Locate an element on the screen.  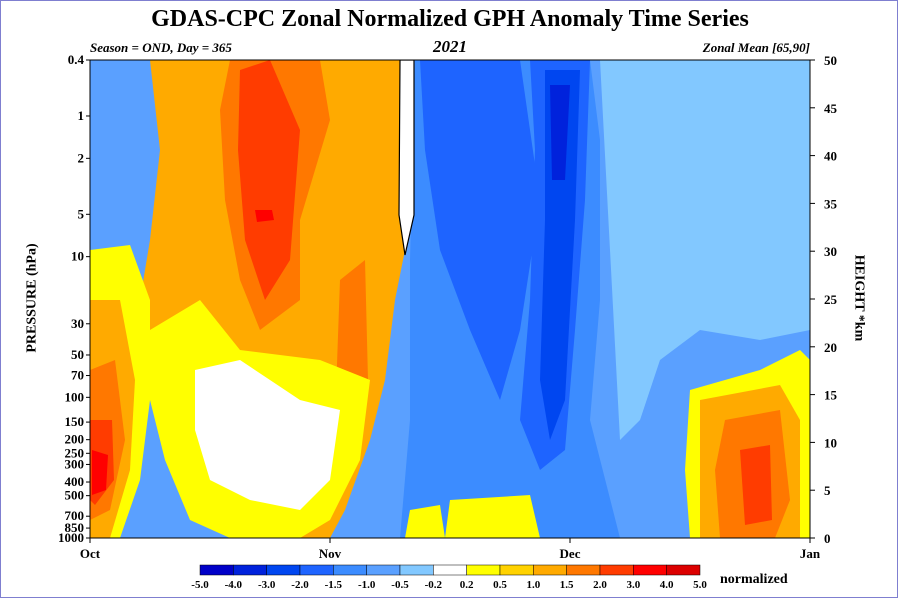
cold-region-late-dec is located at coordinates (705, 250).